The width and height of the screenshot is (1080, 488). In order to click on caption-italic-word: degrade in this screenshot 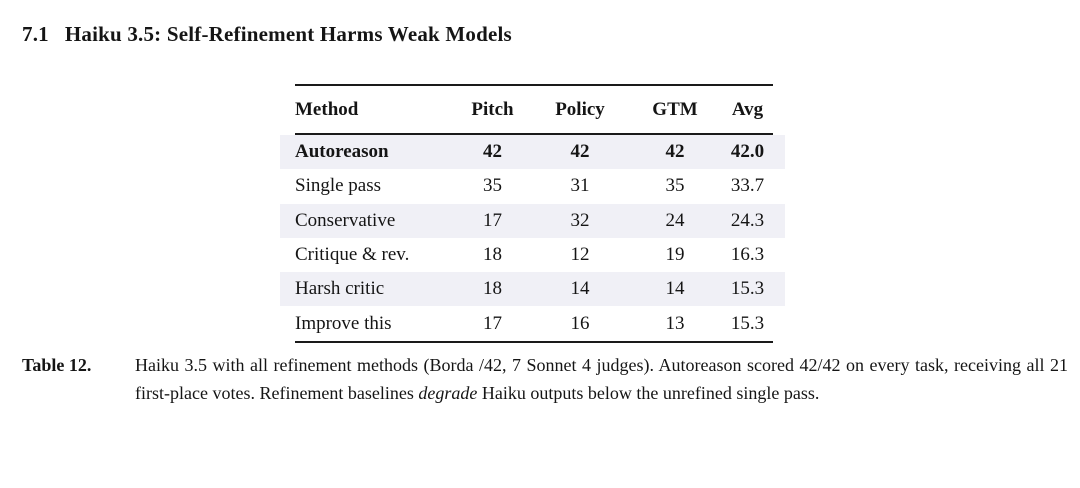, I will do `click(448, 393)`.